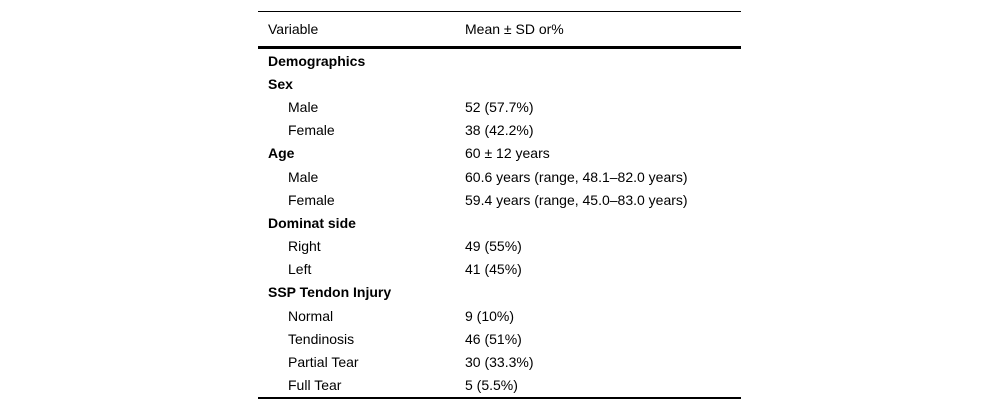 The width and height of the screenshot is (1000, 415). I want to click on table-row: Demographics, so click(499, 60).